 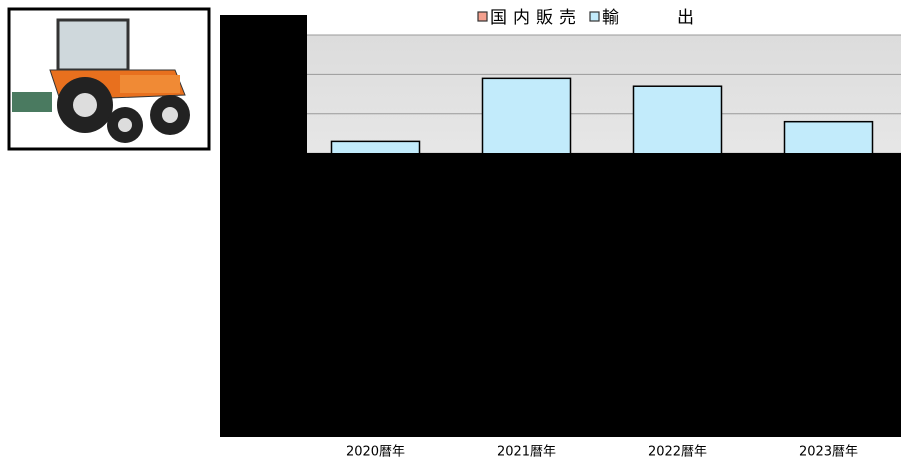 What do you see at coordinates (109, 79) in the screenshot?
I see `tractor-image` at bounding box center [109, 79].